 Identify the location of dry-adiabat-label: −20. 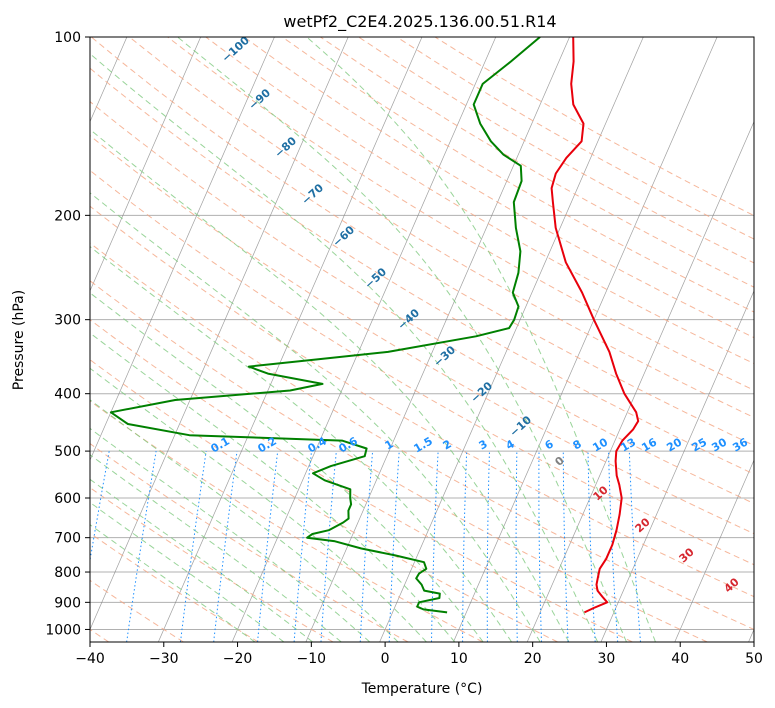
(481, 392).